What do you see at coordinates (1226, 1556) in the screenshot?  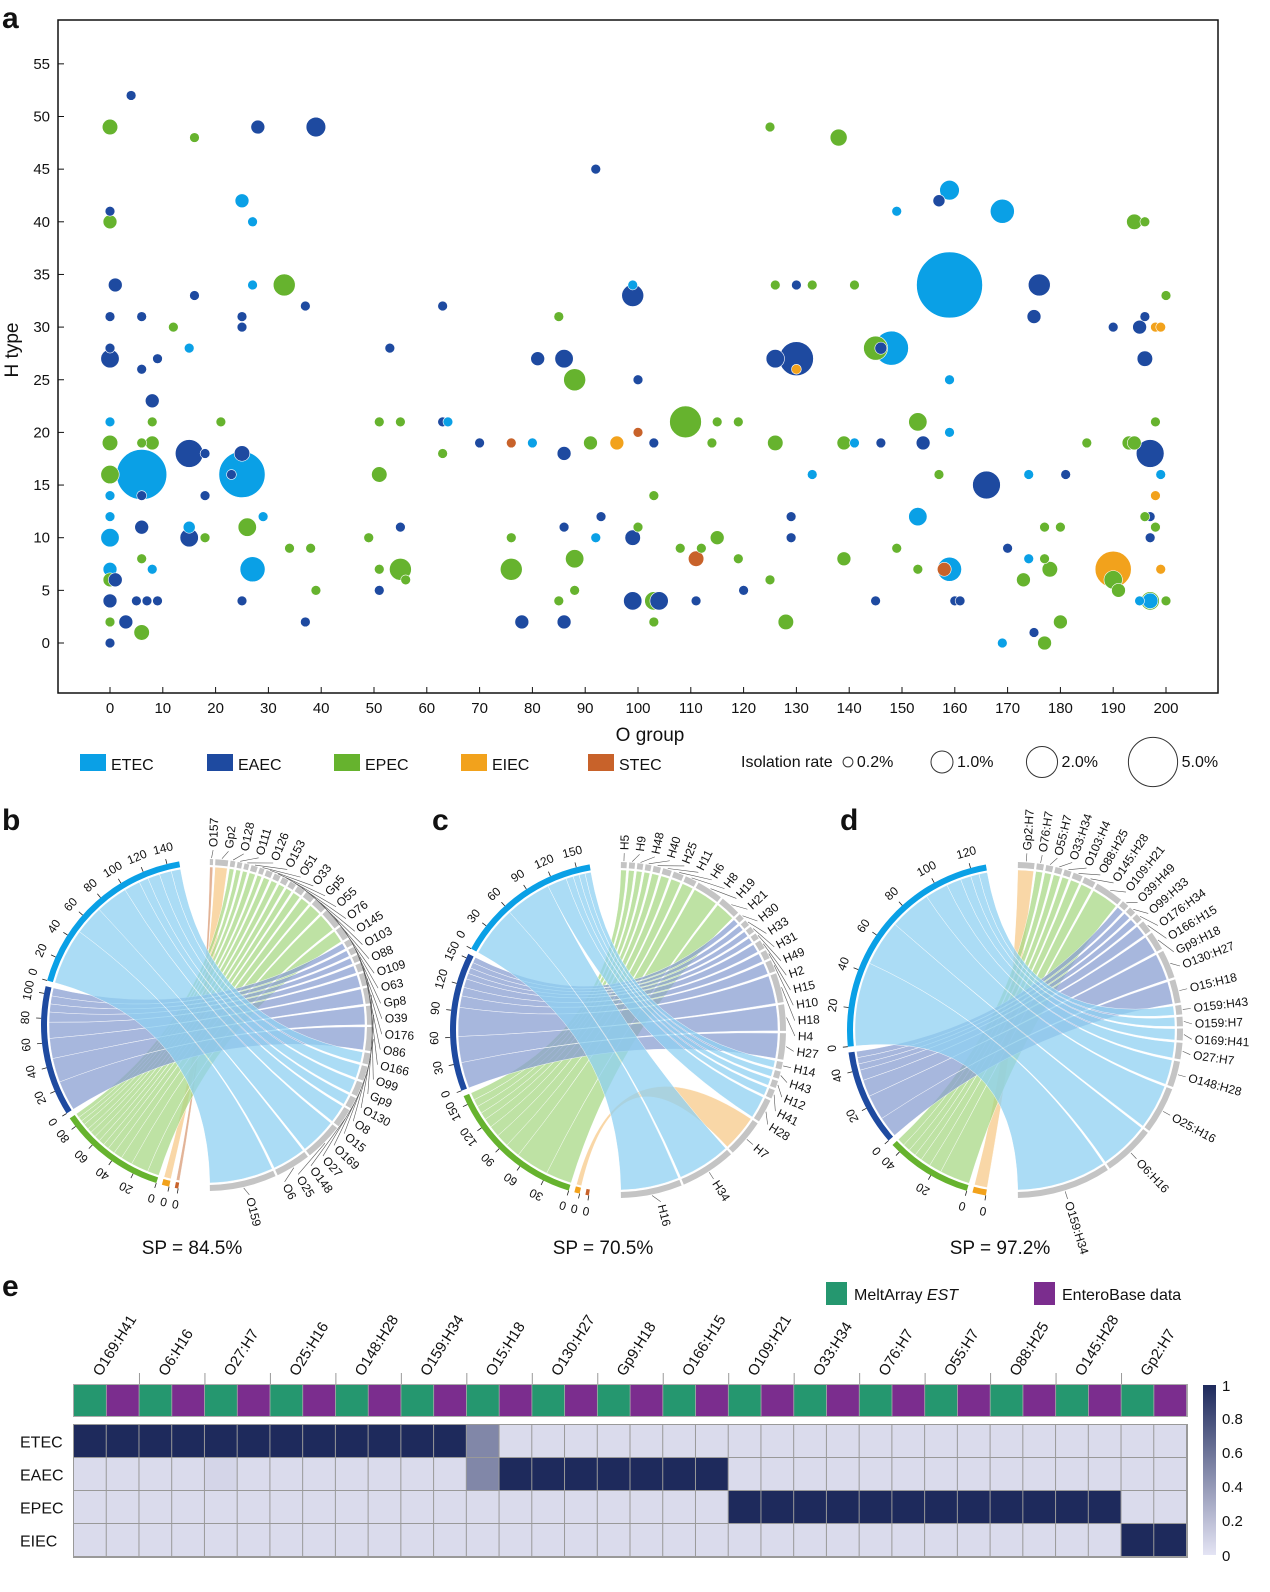 I see `colorbar-tick-label: 0` at bounding box center [1226, 1556].